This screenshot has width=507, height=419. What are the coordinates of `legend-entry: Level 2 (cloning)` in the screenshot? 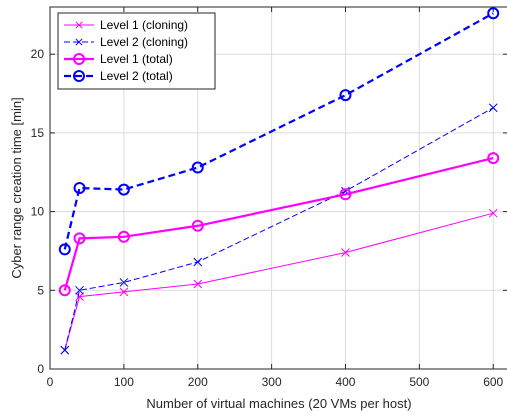 It's located at (126, 42).